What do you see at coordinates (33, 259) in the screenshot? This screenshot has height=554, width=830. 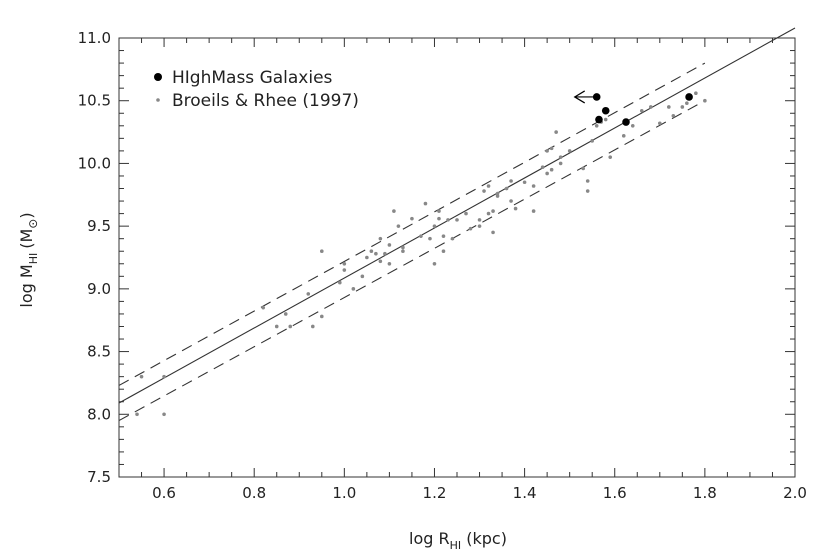 I see `y-axis-title-sub: HI` at bounding box center [33, 259].